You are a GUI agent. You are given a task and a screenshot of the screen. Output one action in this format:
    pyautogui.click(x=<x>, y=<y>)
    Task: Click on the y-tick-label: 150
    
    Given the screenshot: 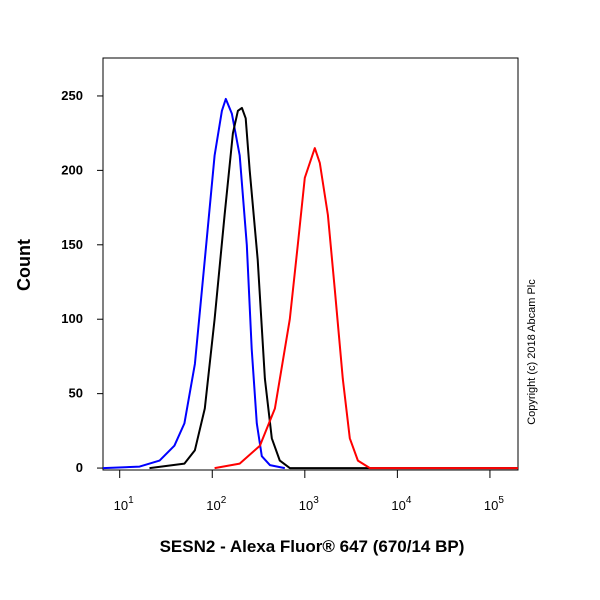 What is the action you would take?
    pyautogui.click(x=72, y=244)
    